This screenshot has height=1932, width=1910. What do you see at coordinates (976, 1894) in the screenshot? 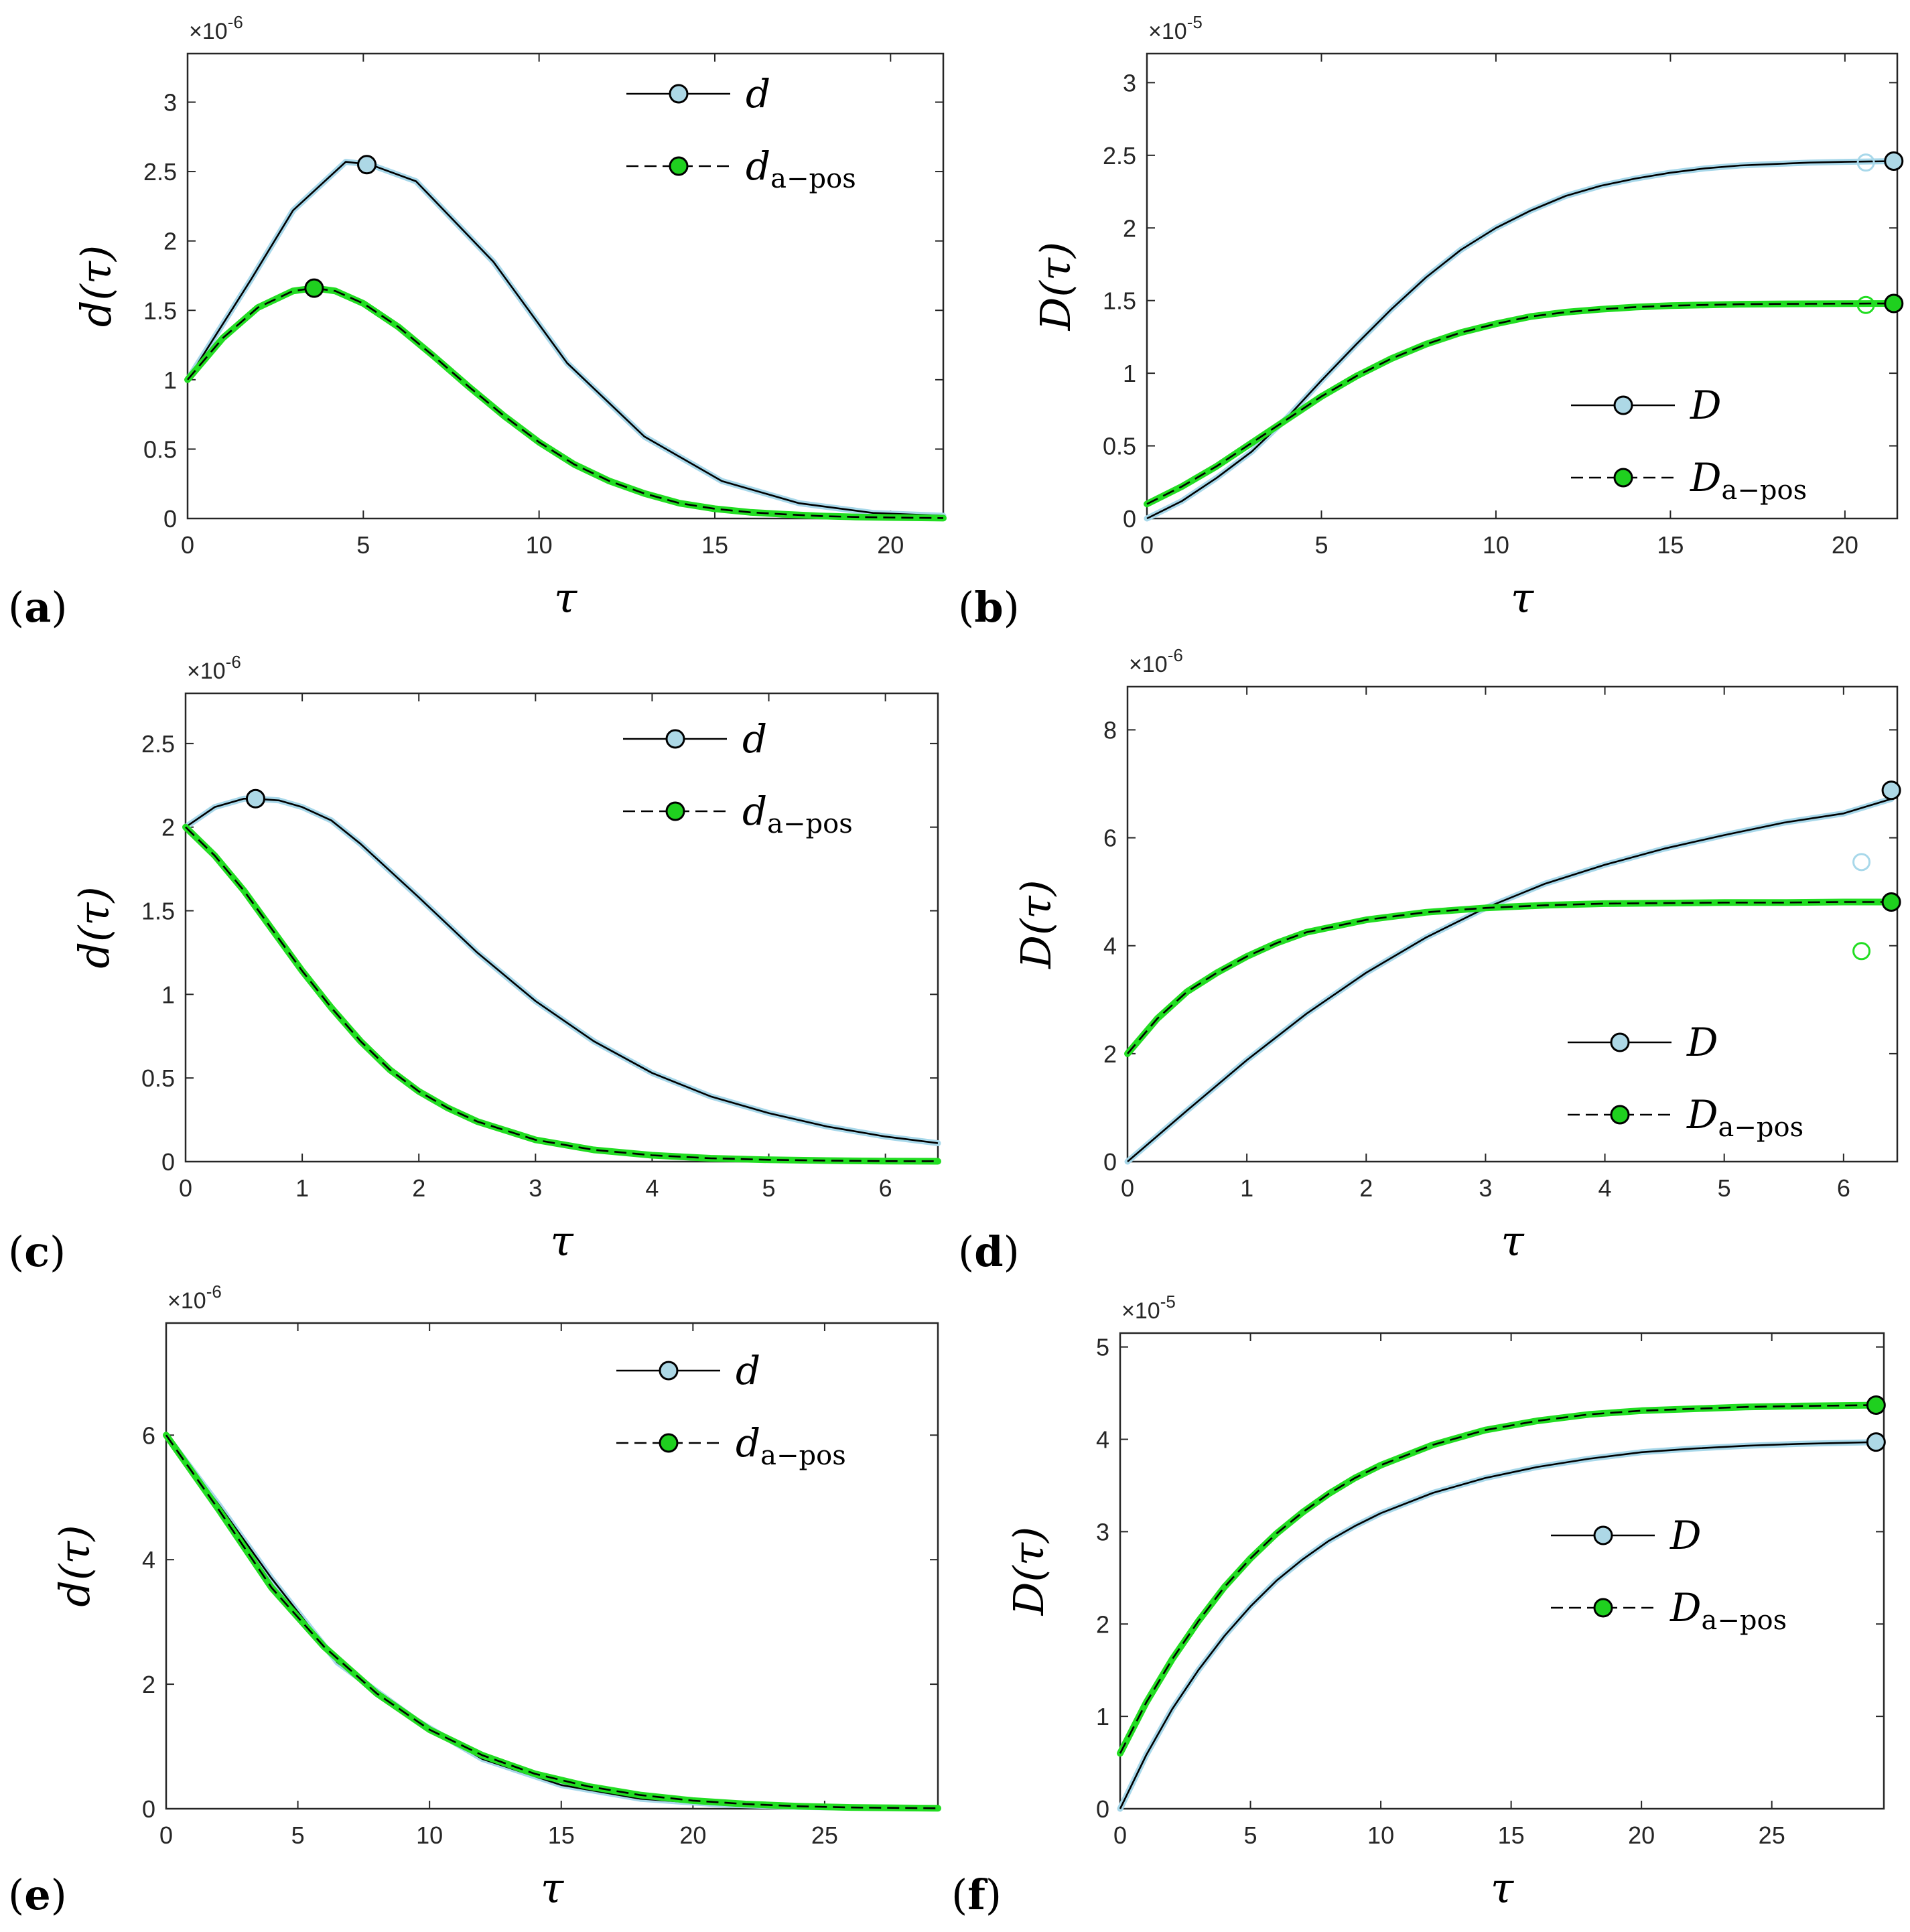
I see `panel-label: (f)` at bounding box center [976, 1894].